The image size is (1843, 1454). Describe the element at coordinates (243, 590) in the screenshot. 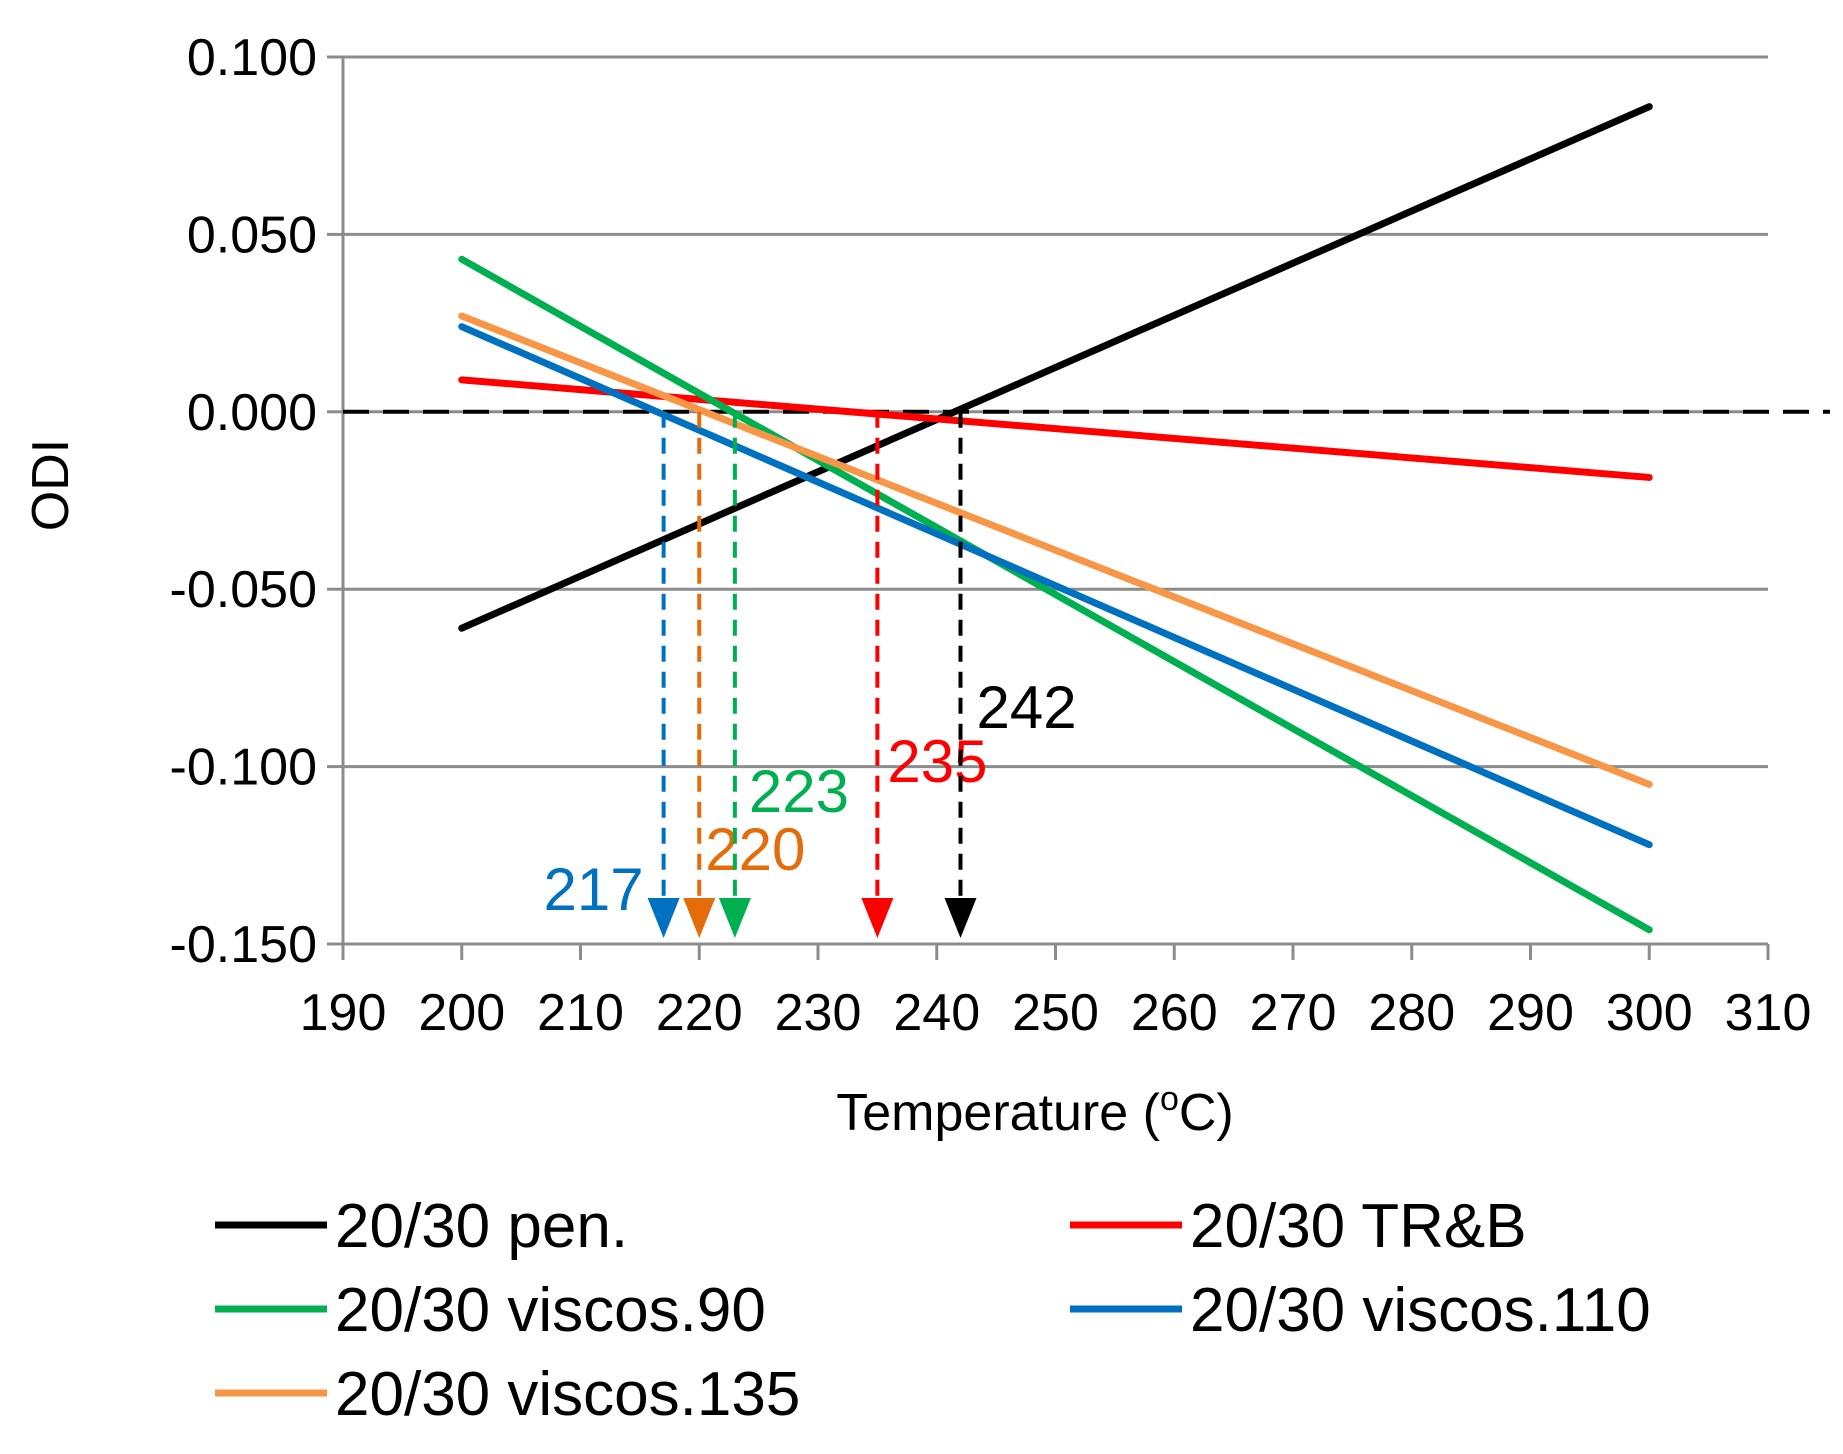

I see `y-tick-label: -0.050` at that location.